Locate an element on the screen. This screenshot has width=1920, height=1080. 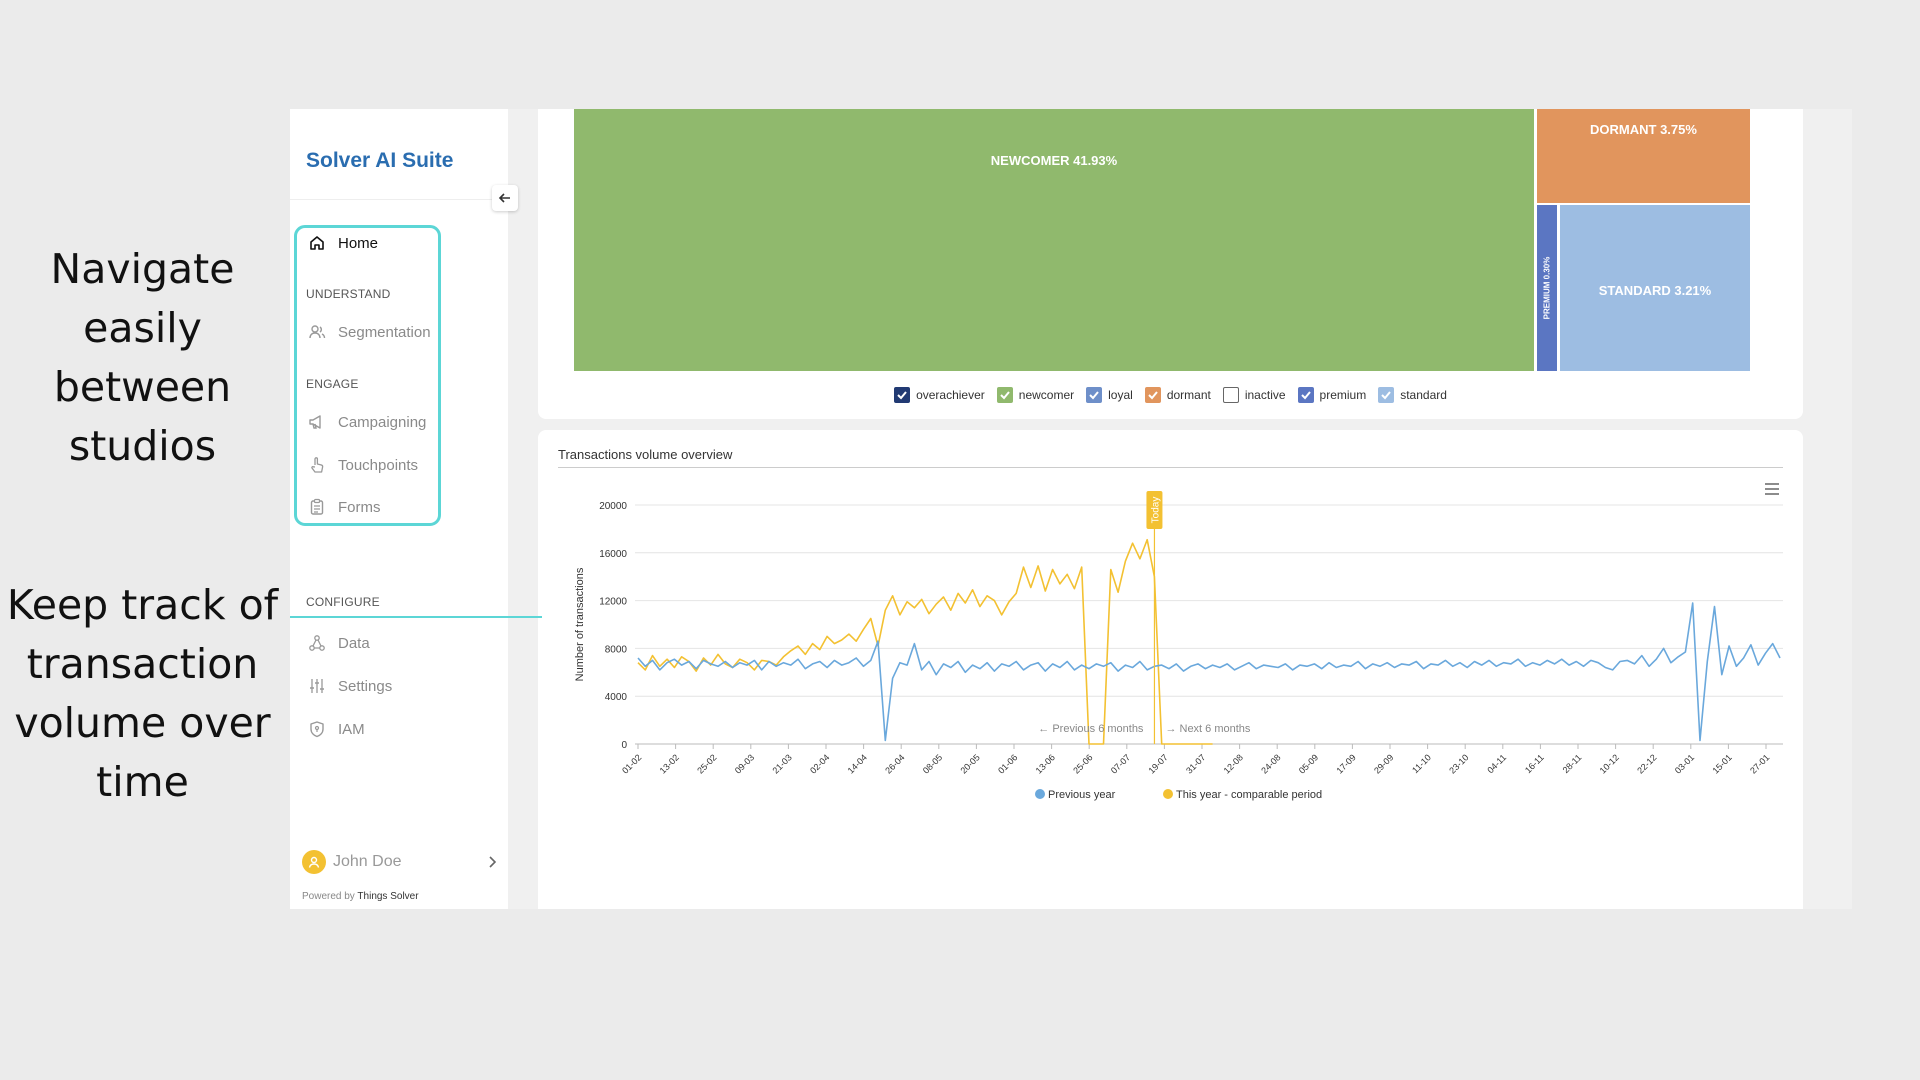
megaphone-icon is located at coordinates (317, 422).